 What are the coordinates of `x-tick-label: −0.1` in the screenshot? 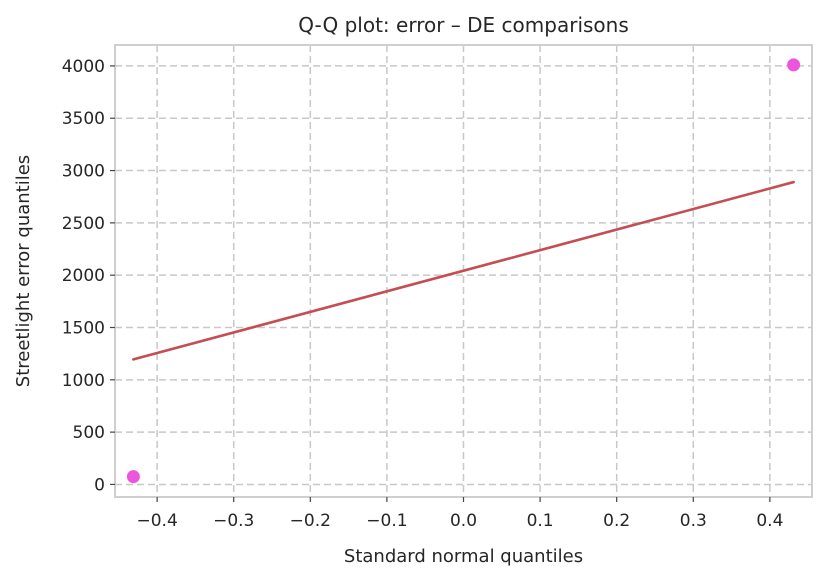 It's located at (386, 521).